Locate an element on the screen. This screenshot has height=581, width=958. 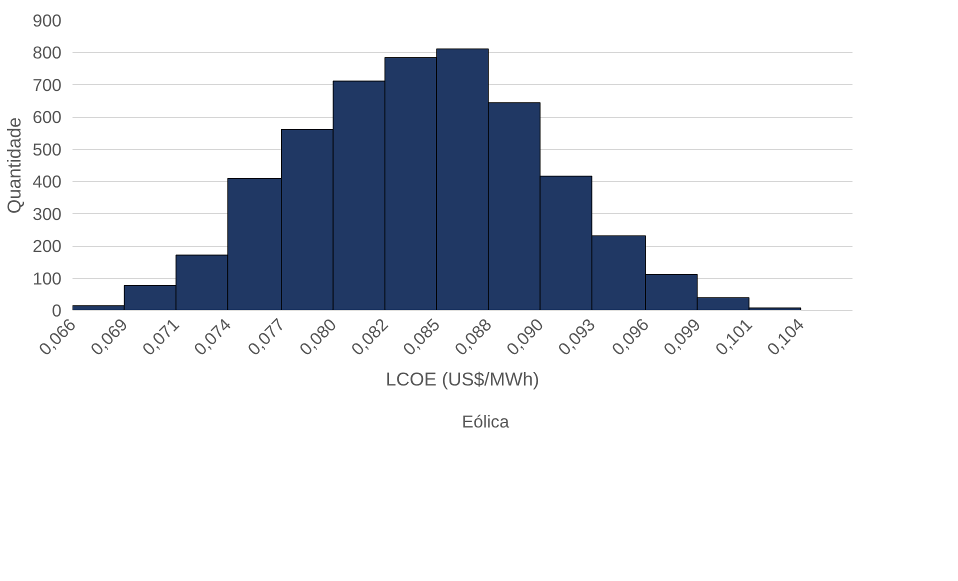
y-tick-label: 200 is located at coordinates (47, 246).